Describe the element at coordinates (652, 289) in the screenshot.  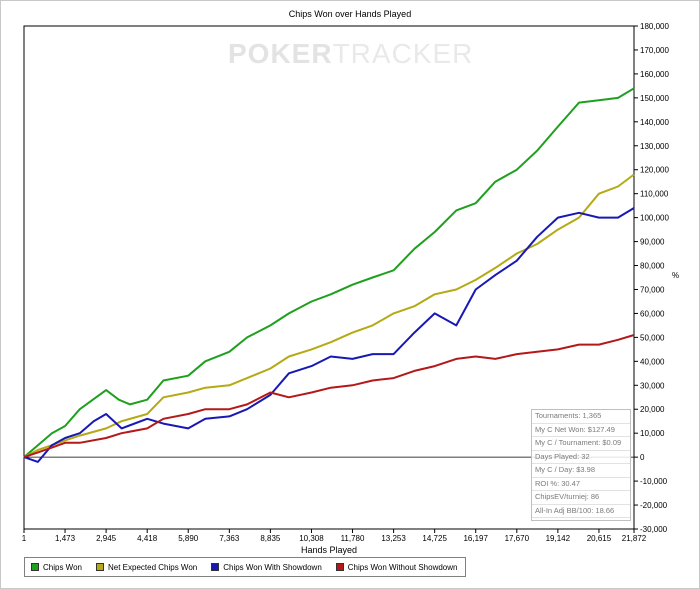
I see `y-tick-label: 70,000` at that location.